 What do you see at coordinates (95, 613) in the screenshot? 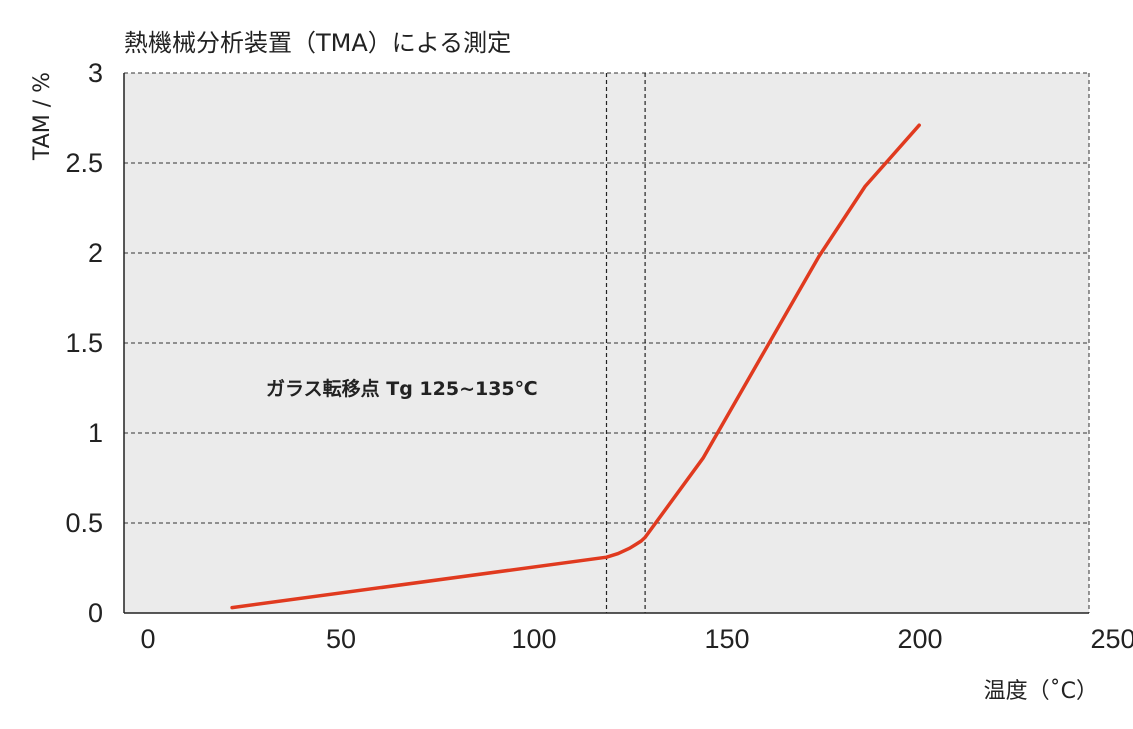
I see `y-tick-label: 0` at bounding box center [95, 613].